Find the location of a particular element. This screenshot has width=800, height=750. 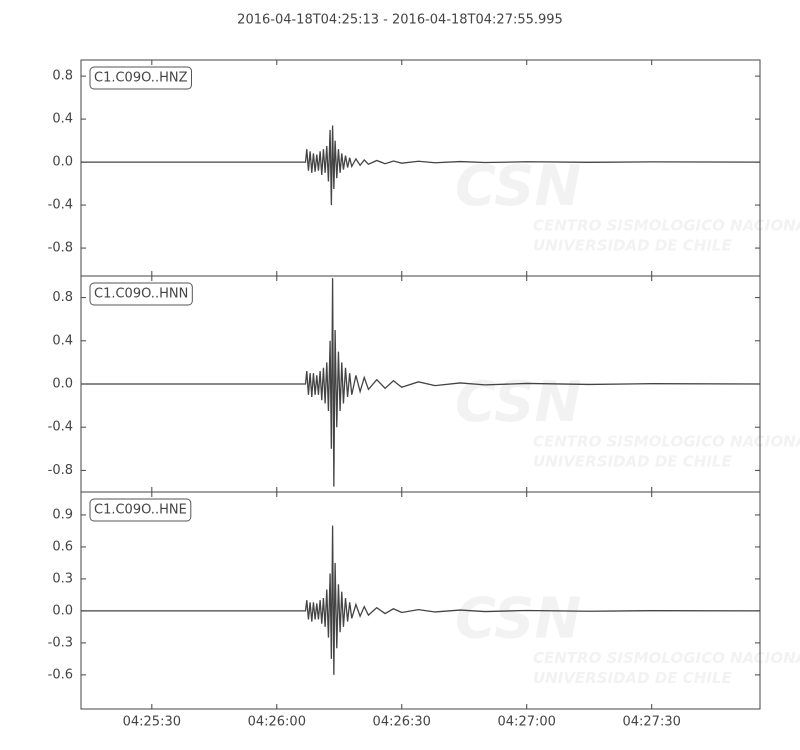

legend-label: C1.C09O..HNE is located at coordinates (140, 510).